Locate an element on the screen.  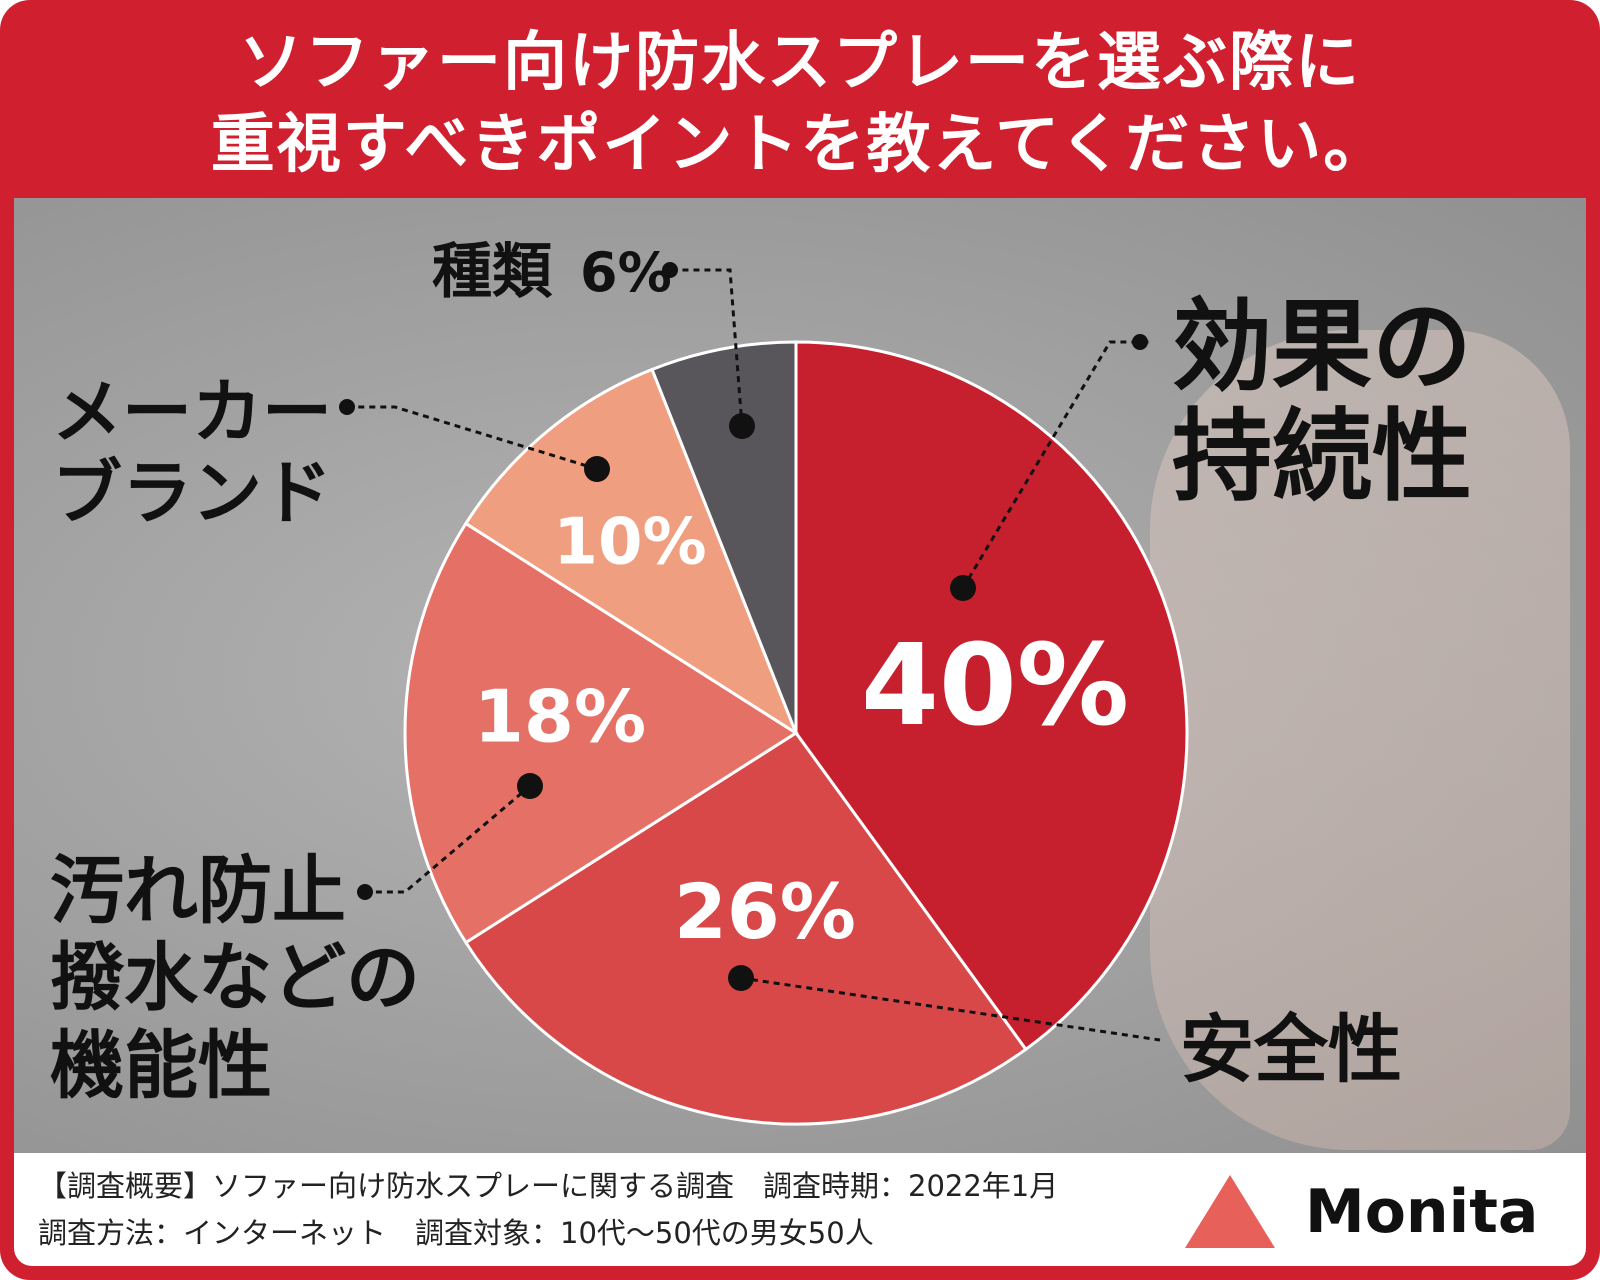
category-label: 汚れ防止 撥水などの 機能性 is located at coordinates (235, 978).